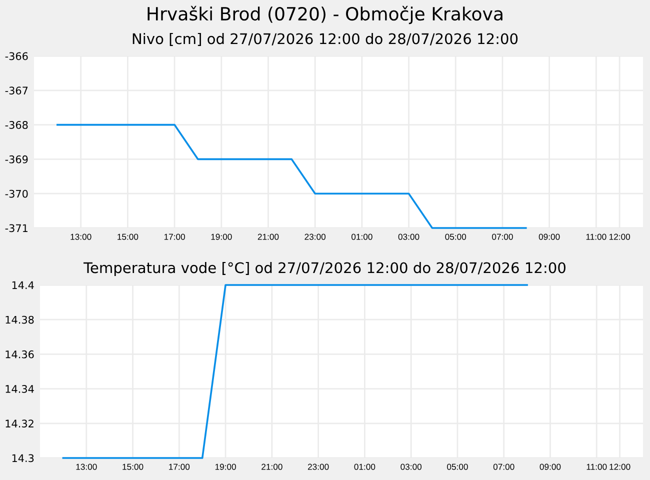  What do you see at coordinates (16, 228) in the screenshot?
I see `y-tick-label: -371` at bounding box center [16, 228].